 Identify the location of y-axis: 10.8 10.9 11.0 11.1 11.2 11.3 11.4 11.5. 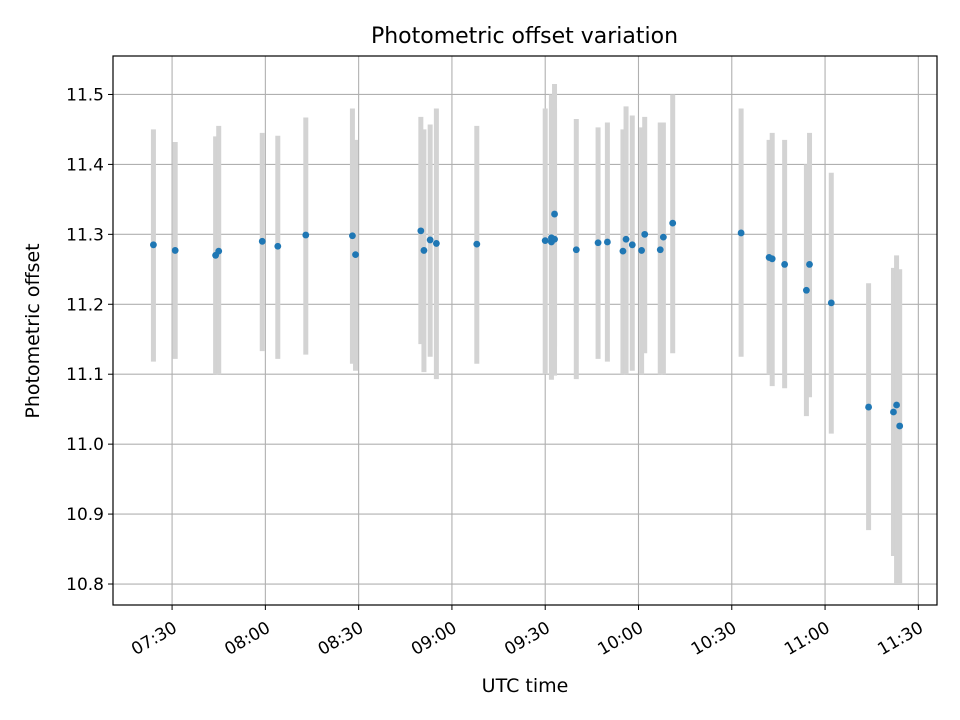
(89, 340).